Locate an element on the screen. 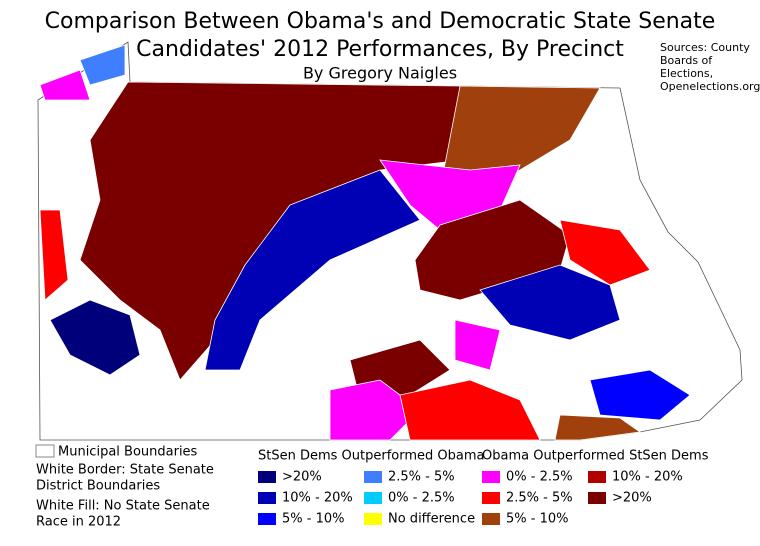 This screenshot has width=760, height=546. legend-title: StSen Dems Outperformed Obama is located at coordinates (371, 456).